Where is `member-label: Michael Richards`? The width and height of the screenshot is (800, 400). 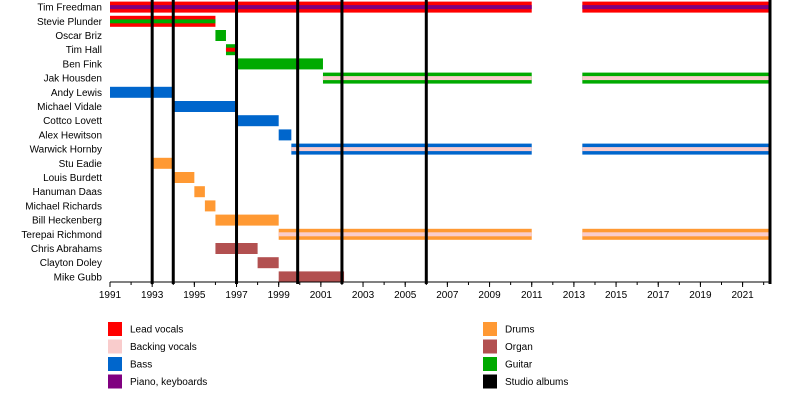 member-label: Michael Richards is located at coordinates (63, 206).